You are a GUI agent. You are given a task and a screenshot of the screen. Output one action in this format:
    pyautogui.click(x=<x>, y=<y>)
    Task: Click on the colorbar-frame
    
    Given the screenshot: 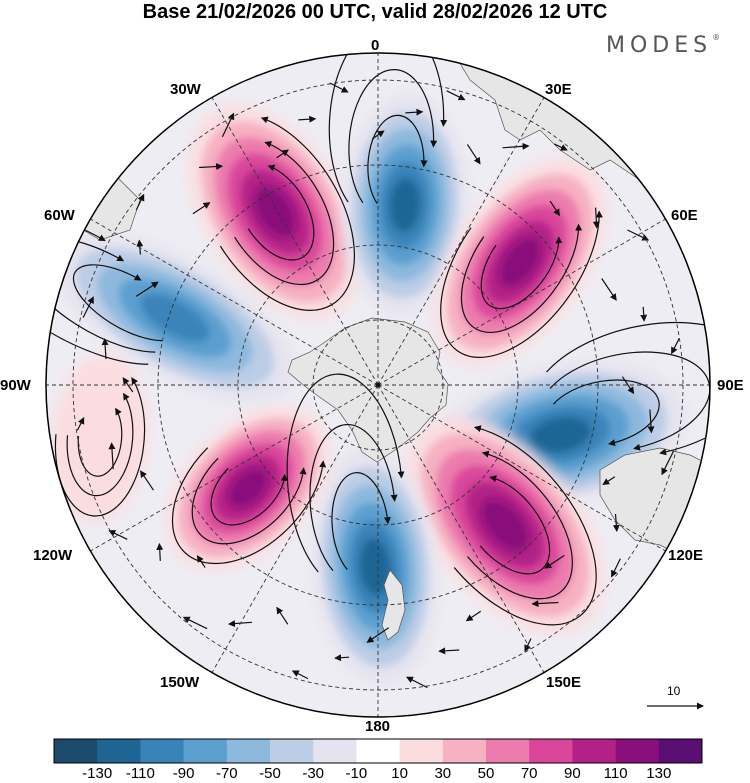 What is the action you would take?
    pyautogui.click(x=378, y=751)
    